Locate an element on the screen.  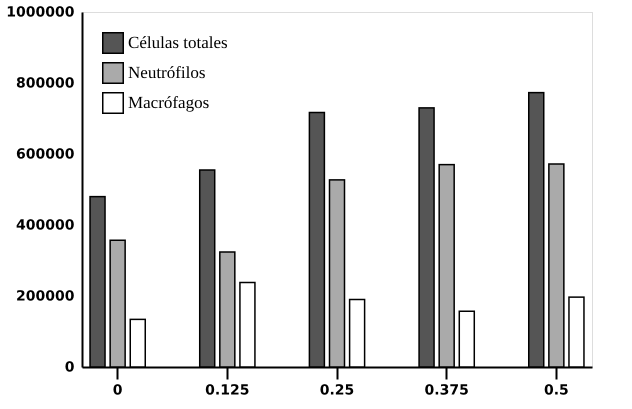
y-tick-label: 200000 is located at coordinates (45, 296).